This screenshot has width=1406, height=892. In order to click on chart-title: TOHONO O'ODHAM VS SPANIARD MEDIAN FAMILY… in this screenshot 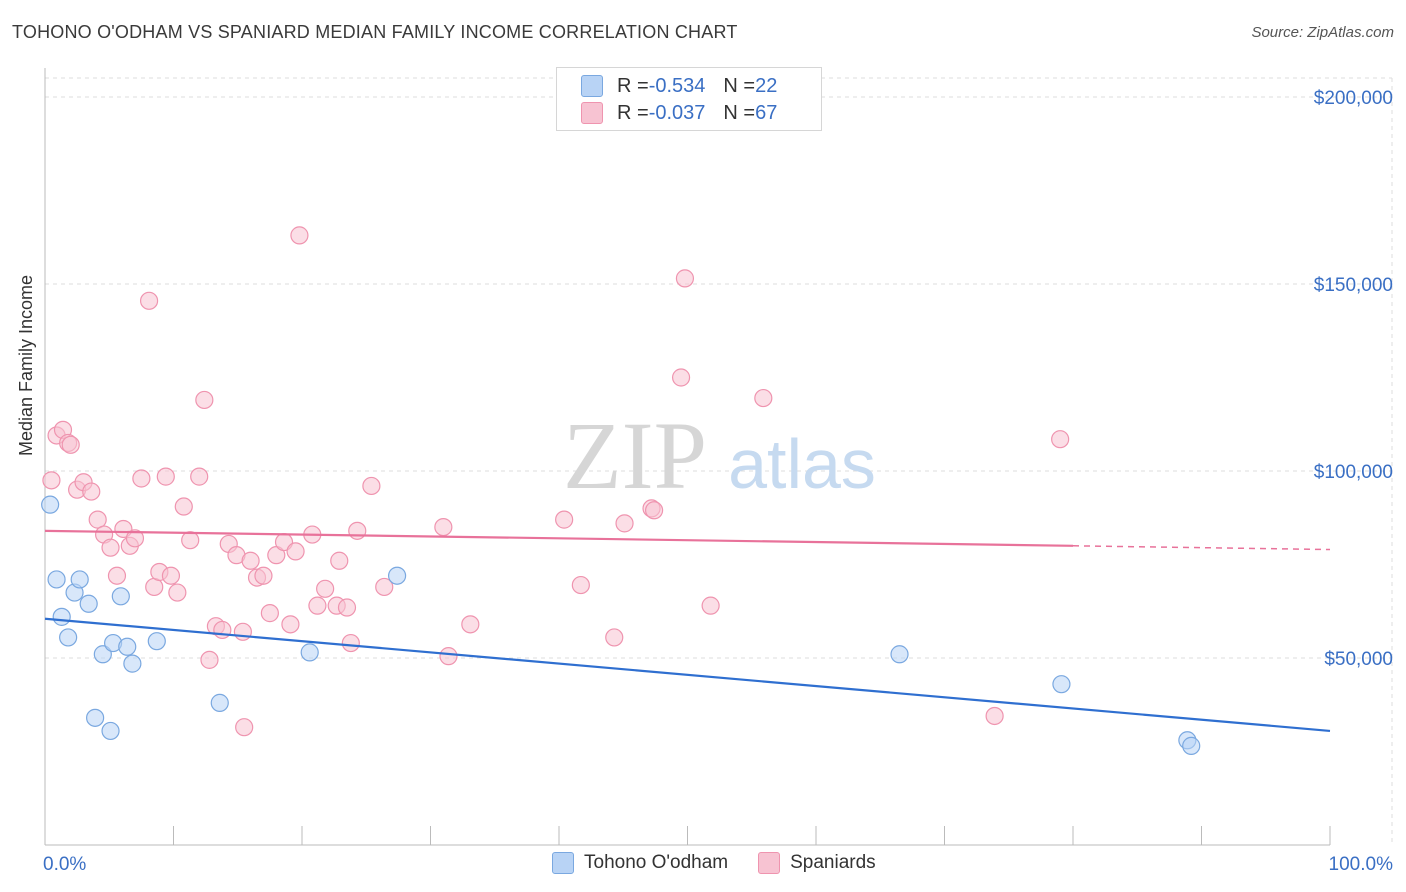, I will do `click(375, 32)`.